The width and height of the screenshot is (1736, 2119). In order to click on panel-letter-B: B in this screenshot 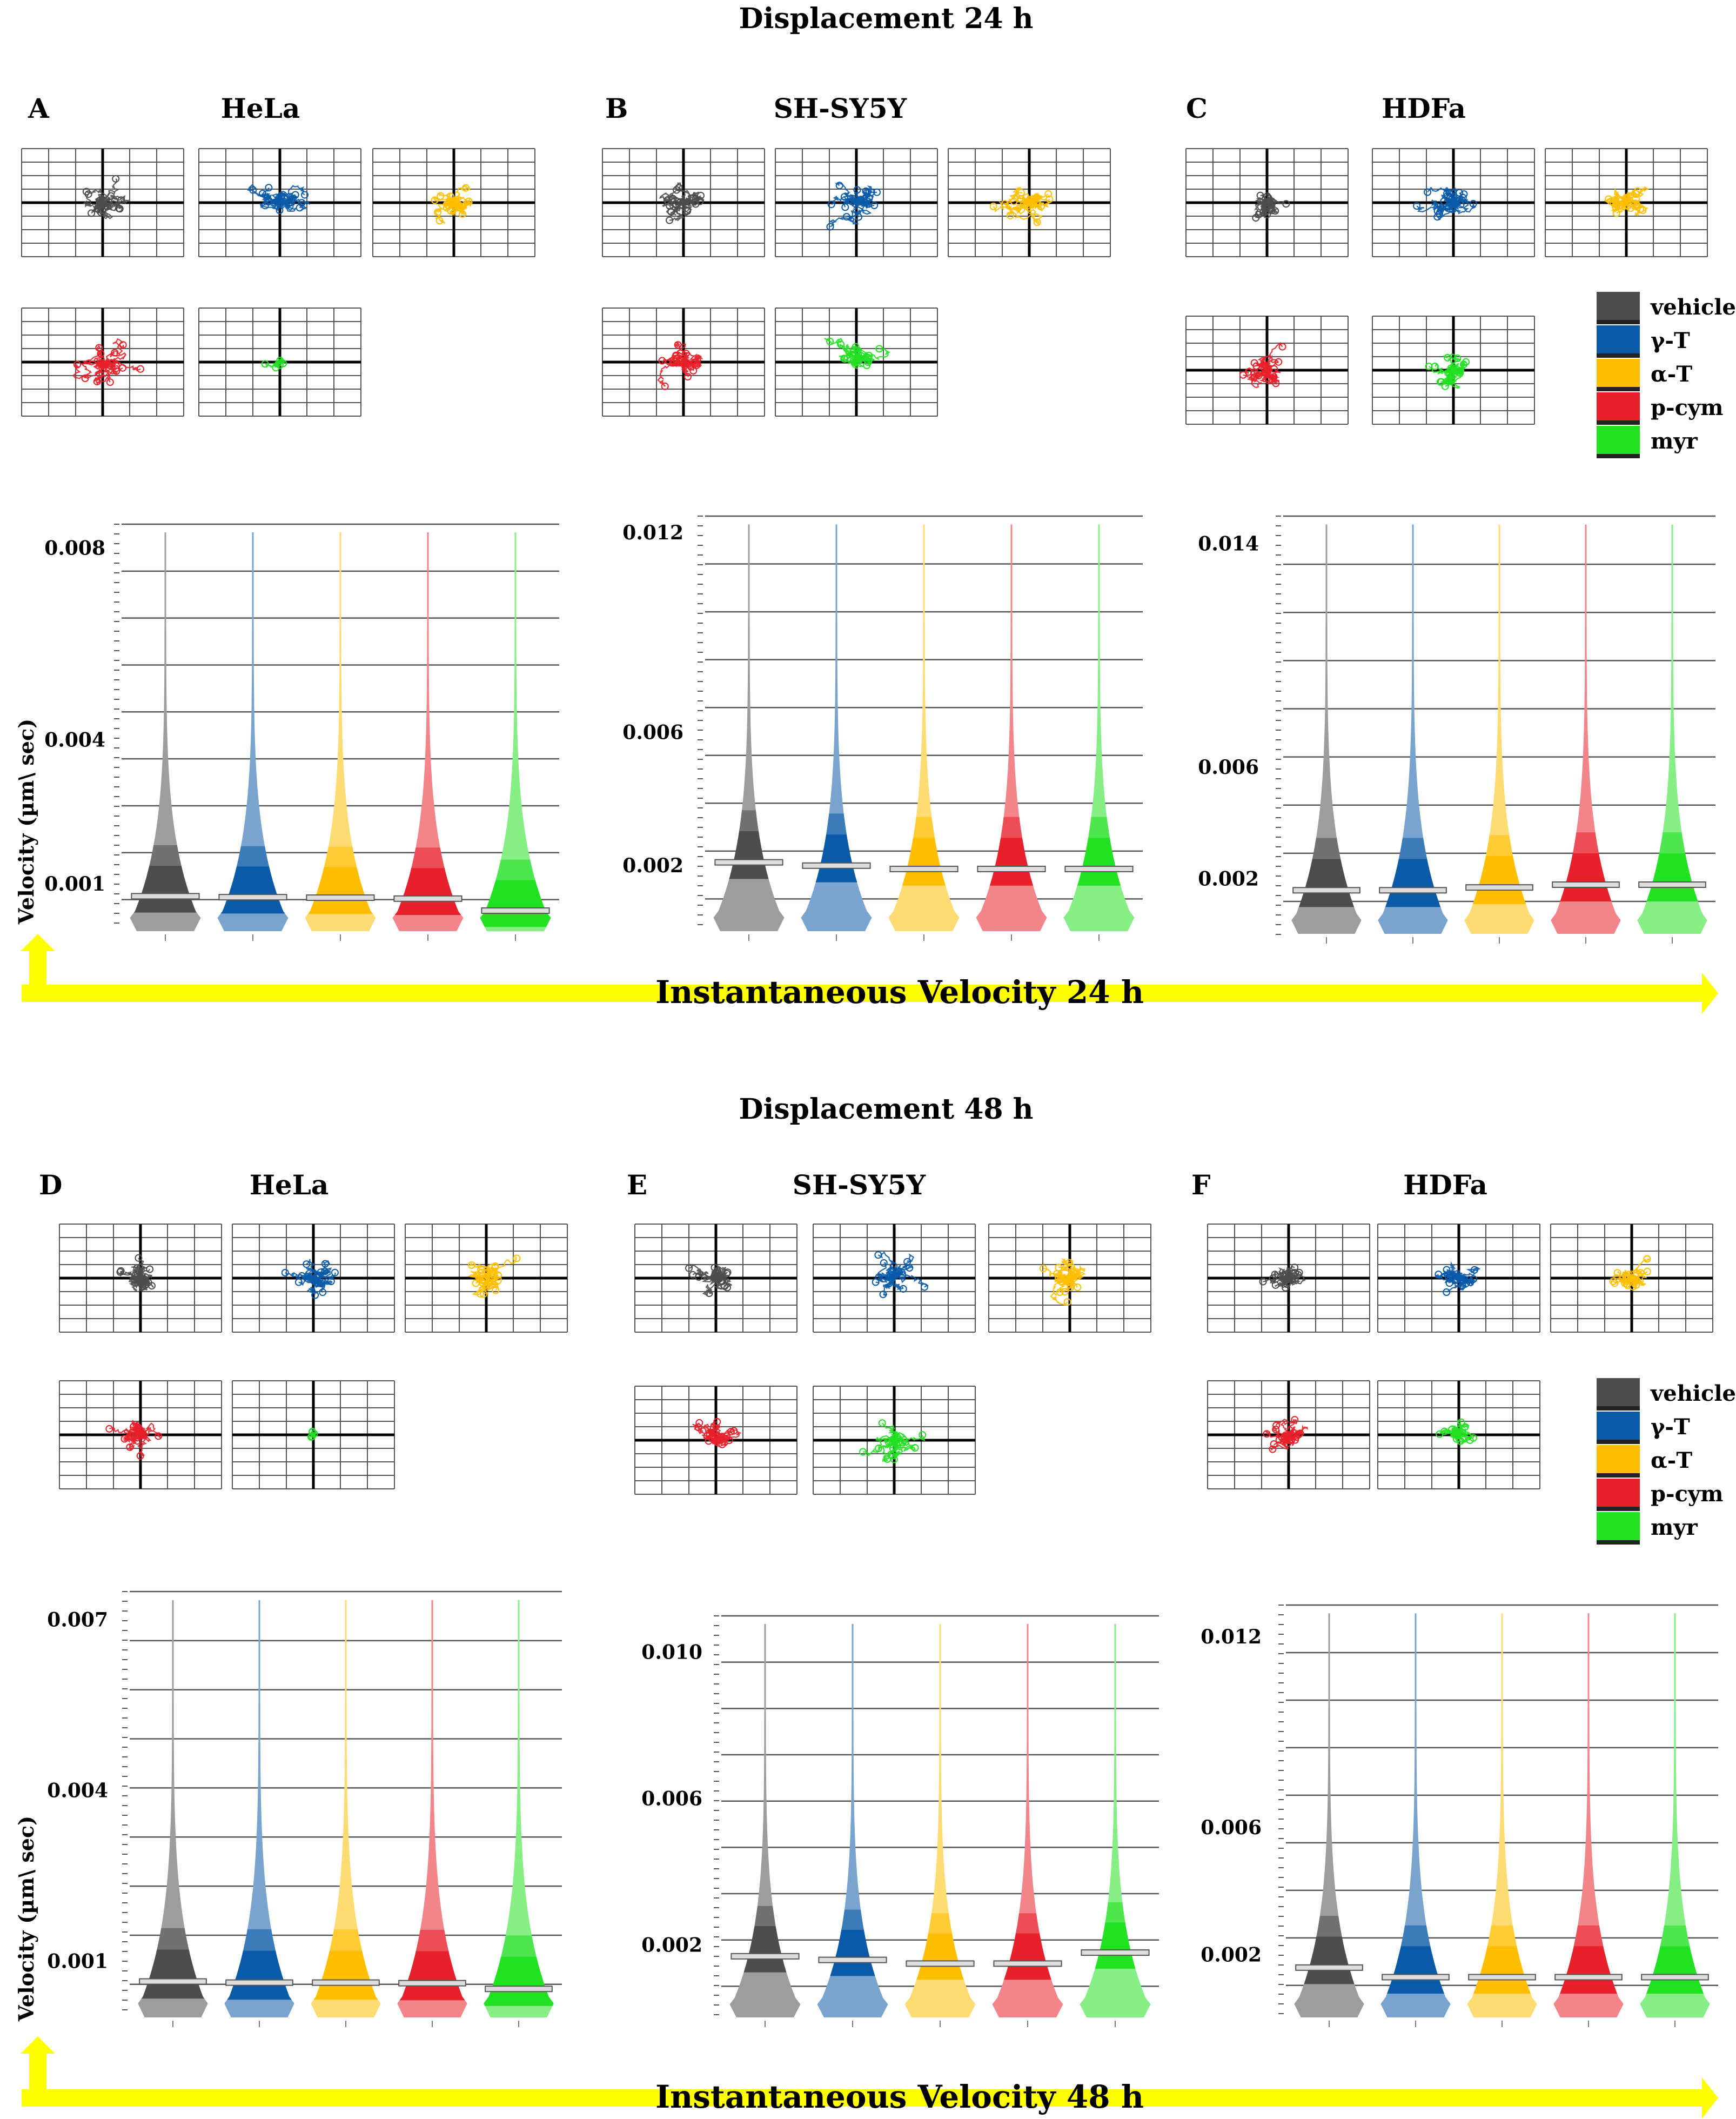, I will do `click(617, 108)`.